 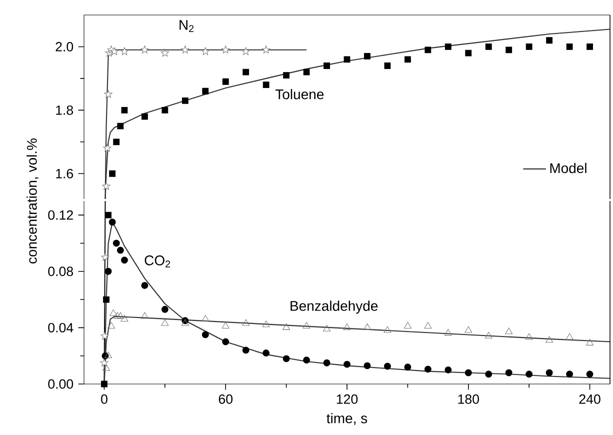 I want to click on legend-label: Model, so click(x=568, y=168).